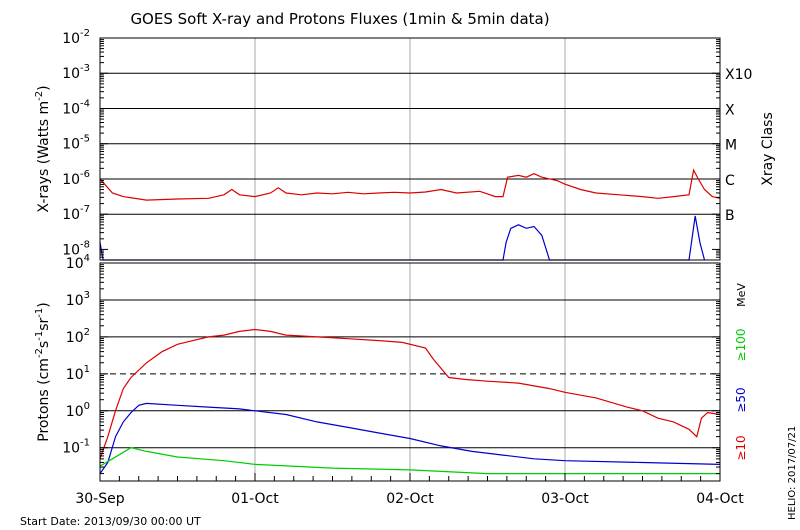  What do you see at coordinates (730, 181) in the screenshot?
I see `xray-class-label: C` at bounding box center [730, 181].